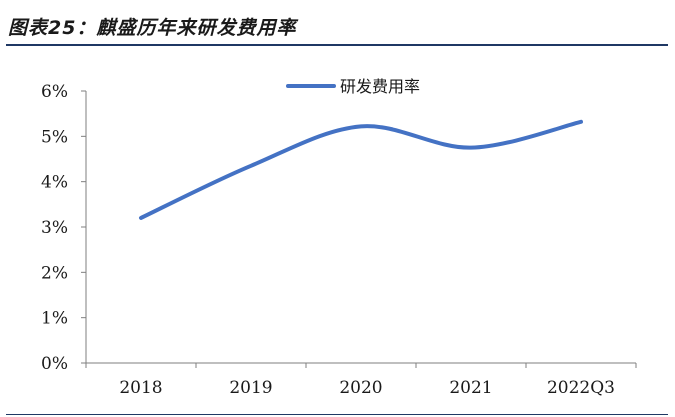  I want to click on x-tick-label: 2018, so click(140, 388).